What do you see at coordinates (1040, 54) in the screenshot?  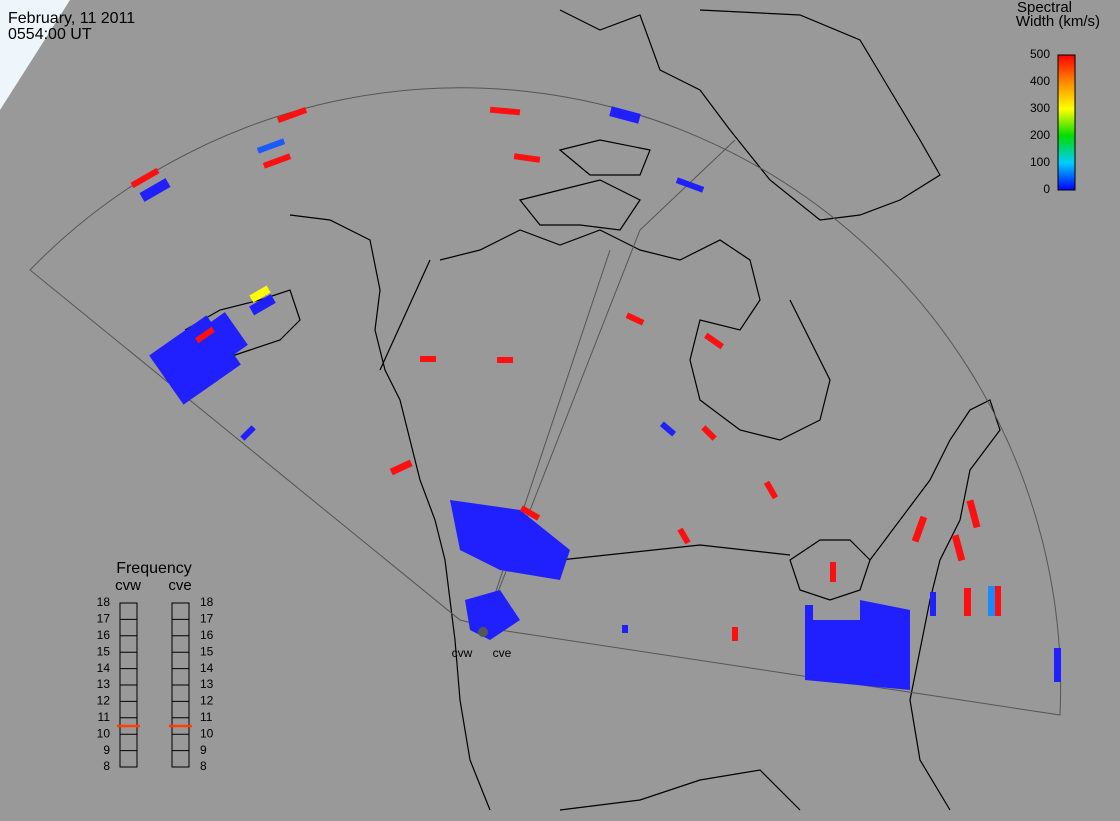 I see `colorbar-tick-label: 500` at bounding box center [1040, 54].